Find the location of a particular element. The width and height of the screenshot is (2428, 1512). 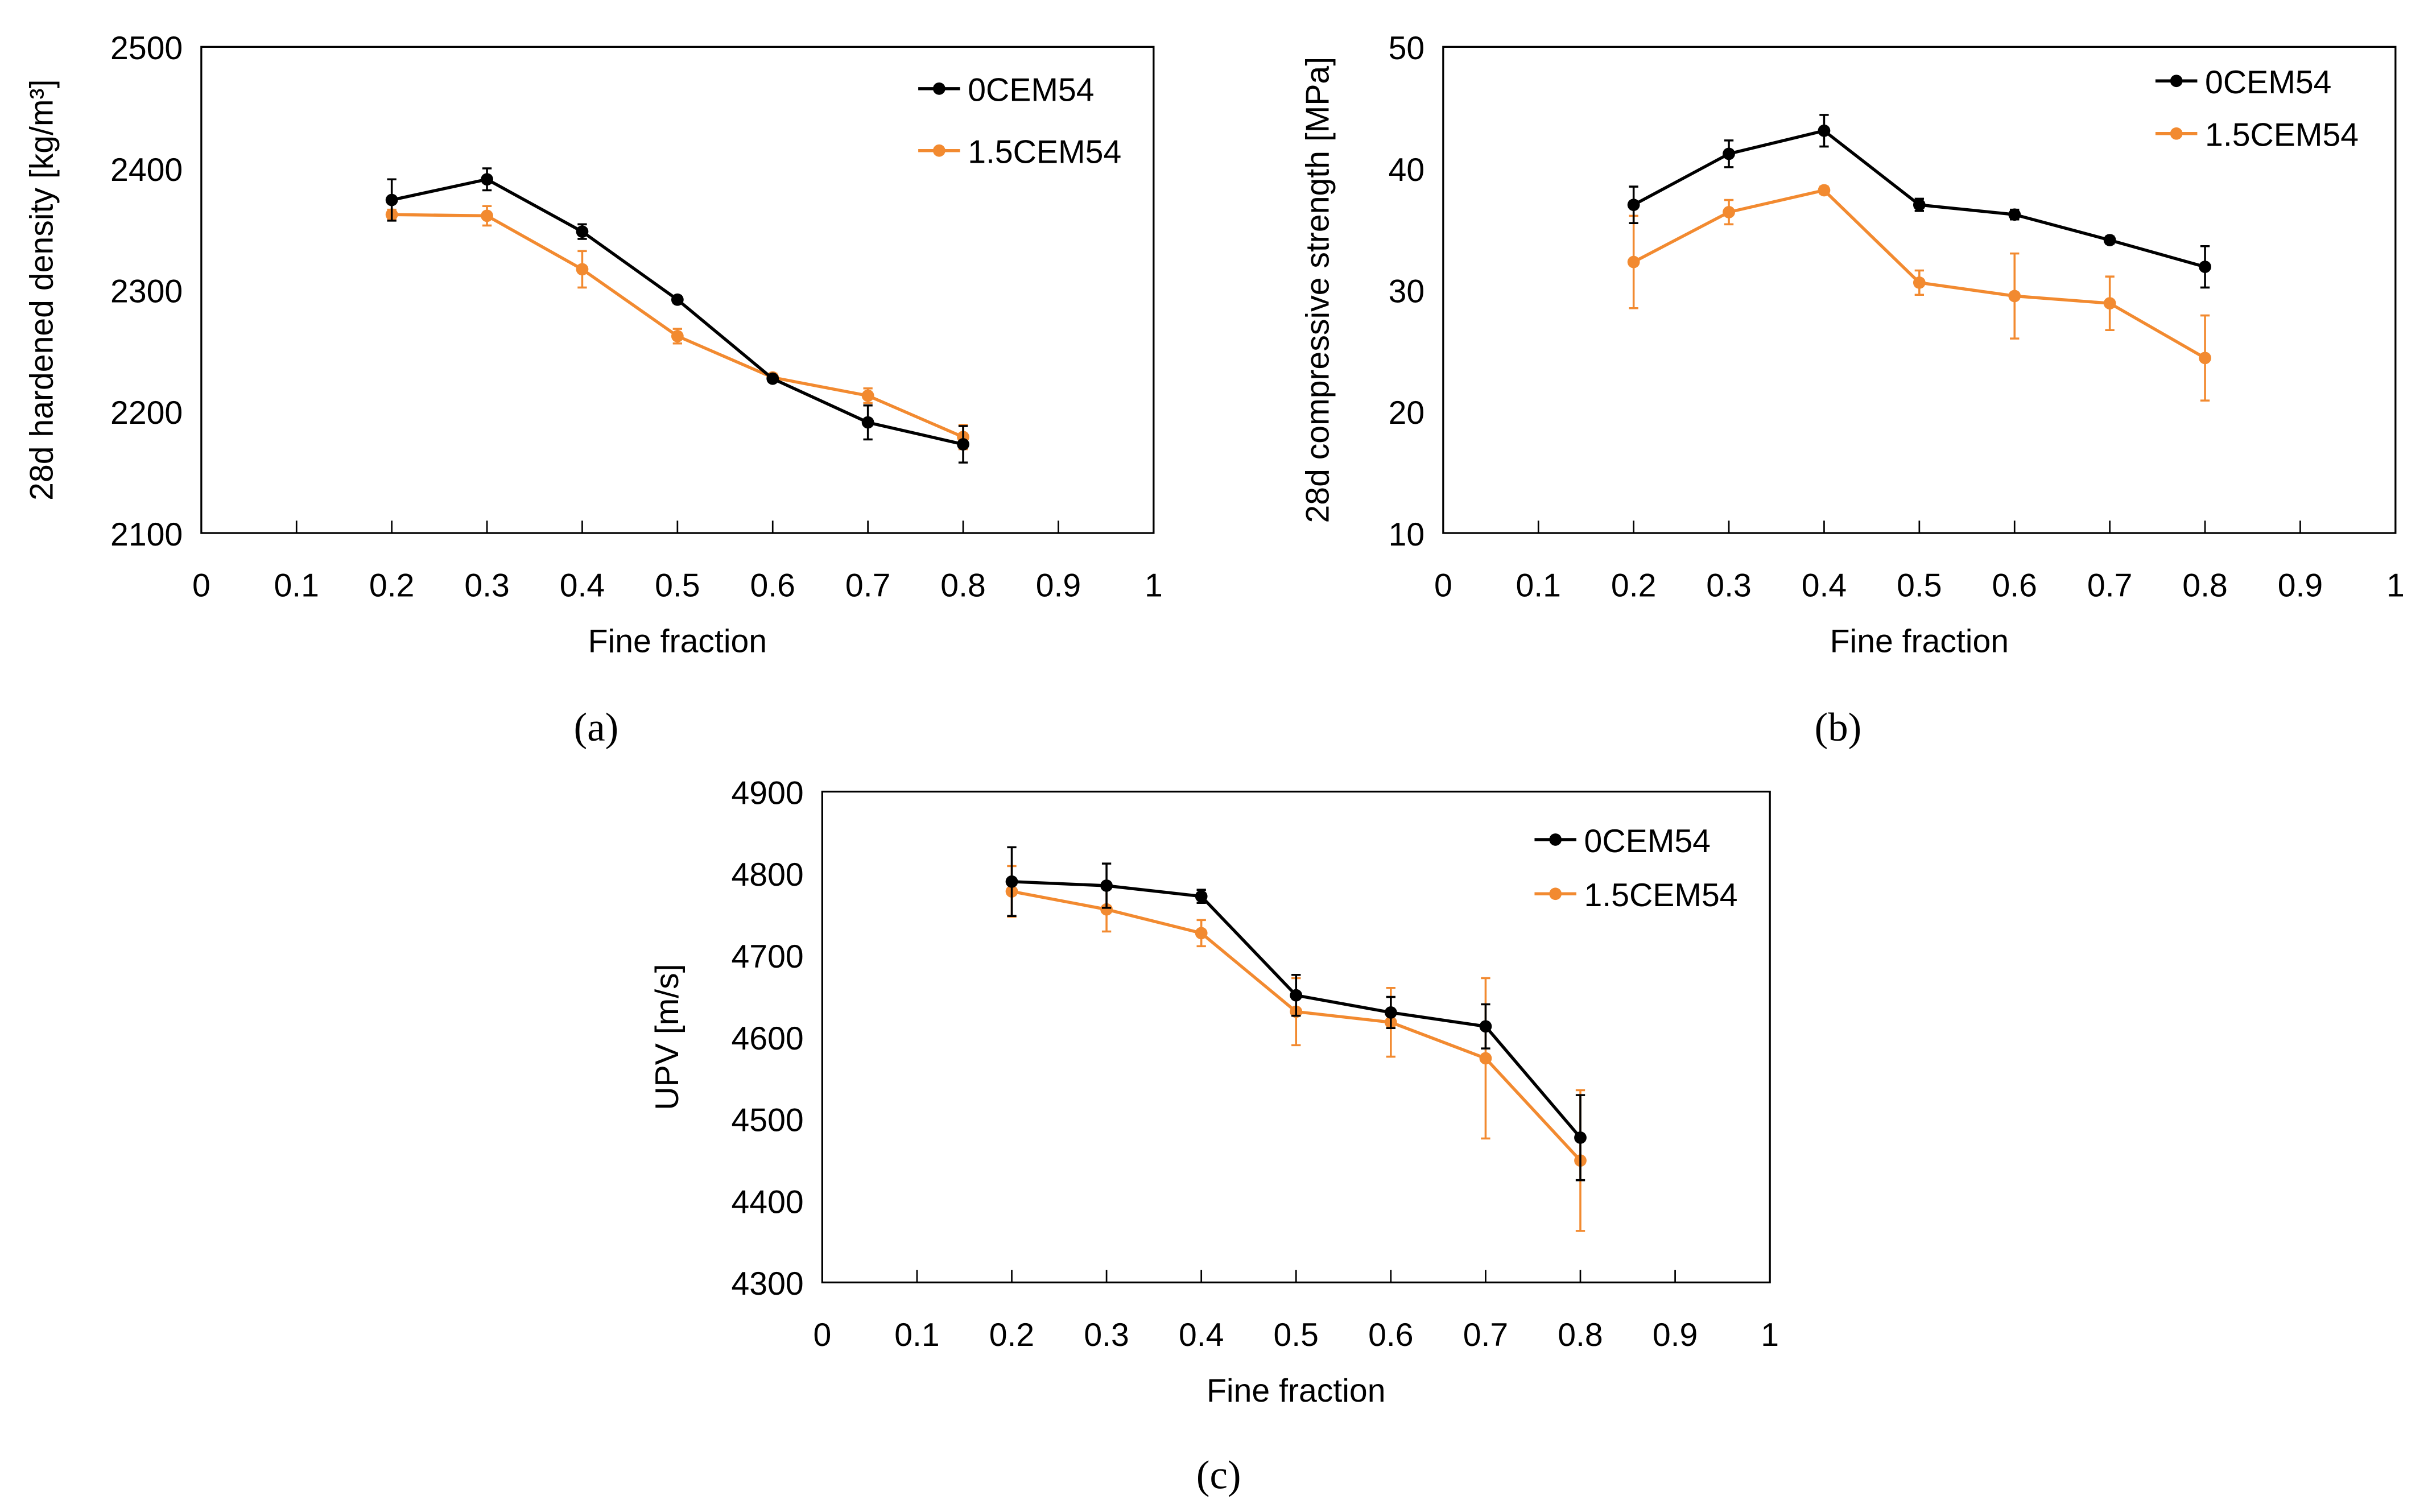

y-tick-label: 2500 is located at coordinates (146, 48).